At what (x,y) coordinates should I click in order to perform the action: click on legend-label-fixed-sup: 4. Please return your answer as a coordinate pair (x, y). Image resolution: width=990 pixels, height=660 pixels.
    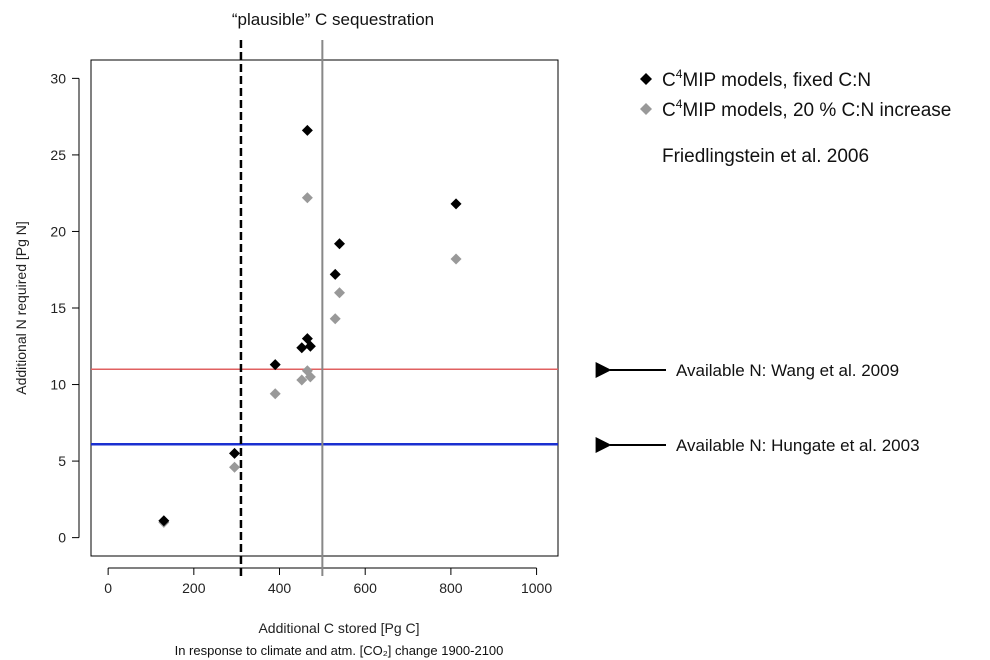
    Looking at the image, I should click on (679, 74).